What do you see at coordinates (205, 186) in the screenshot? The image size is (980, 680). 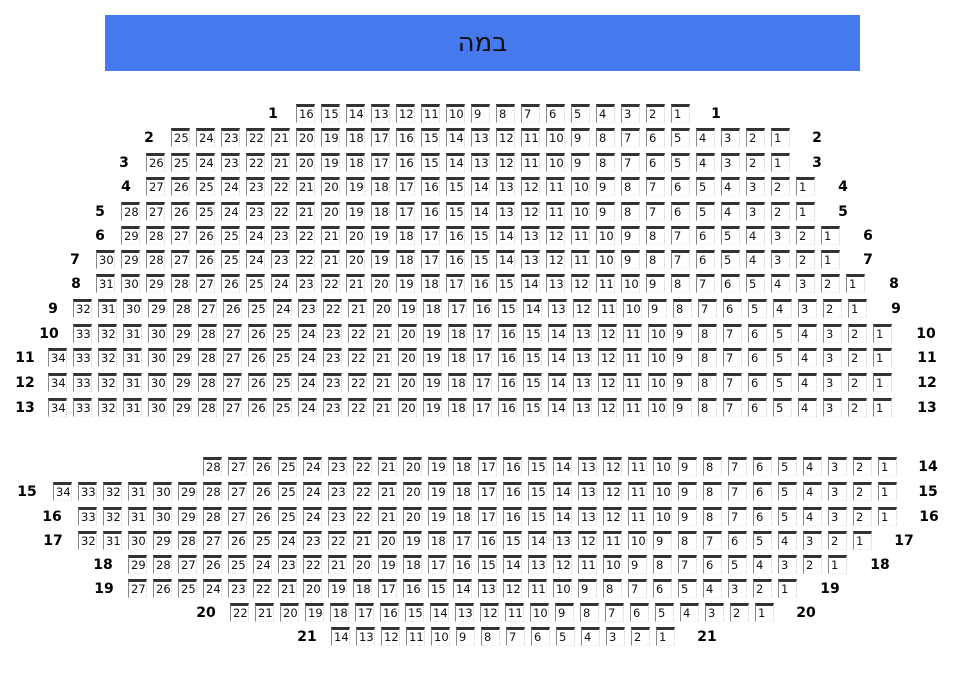 I see `seat: 25` at bounding box center [205, 186].